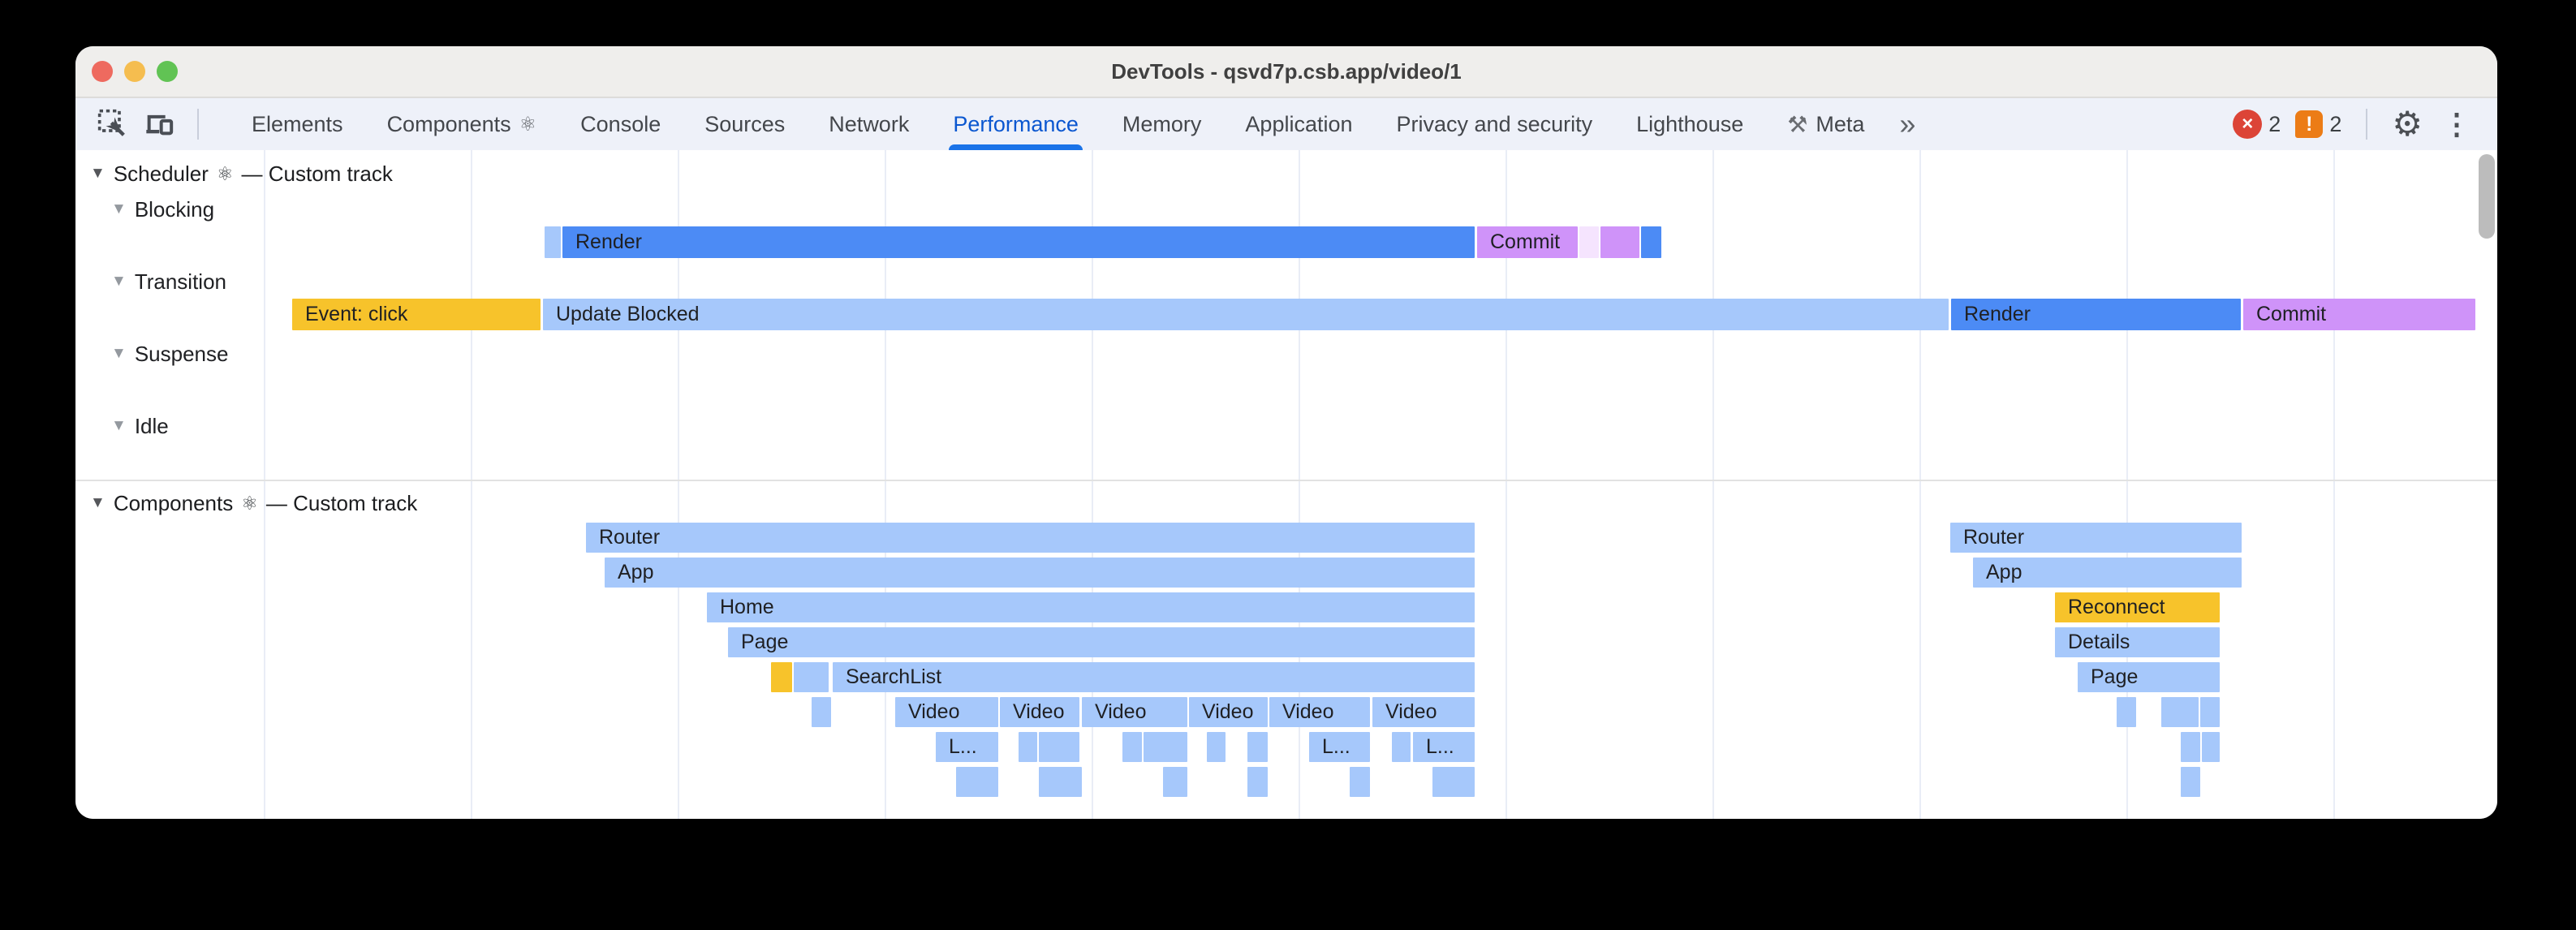 The height and width of the screenshot is (930, 2576). What do you see at coordinates (2275, 123) in the screenshot?
I see `error-count: 2` at bounding box center [2275, 123].